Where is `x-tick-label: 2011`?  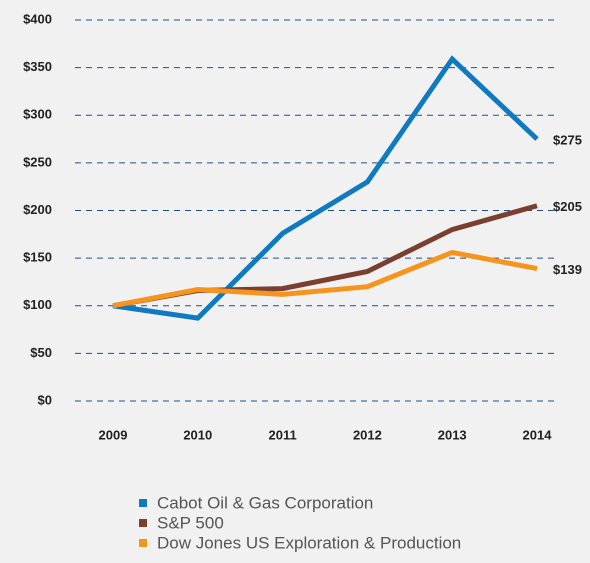
x-tick-label: 2011 is located at coordinates (282, 434).